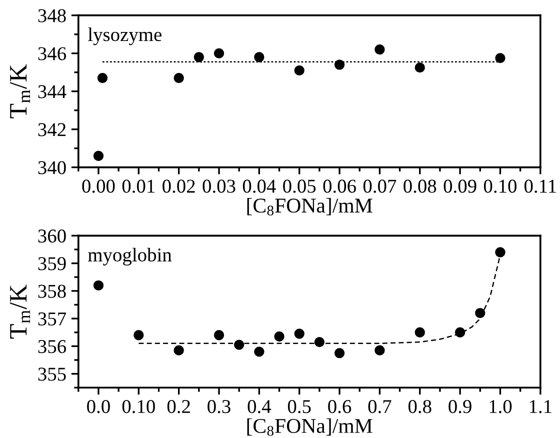  What do you see at coordinates (98, 186) in the screenshot?
I see `x-tick-label: 0.00` at bounding box center [98, 186].